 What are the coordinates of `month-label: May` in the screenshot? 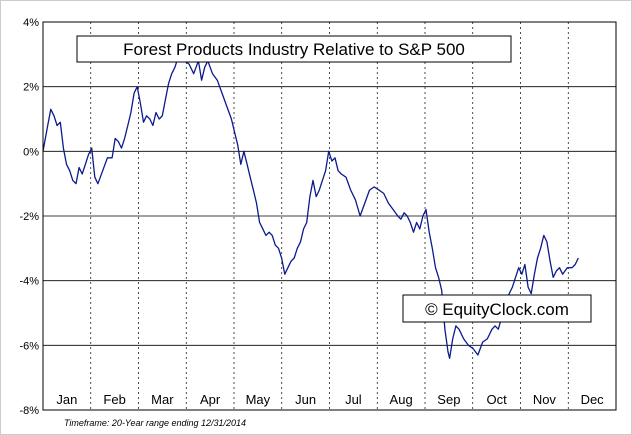 It's located at (258, 399).